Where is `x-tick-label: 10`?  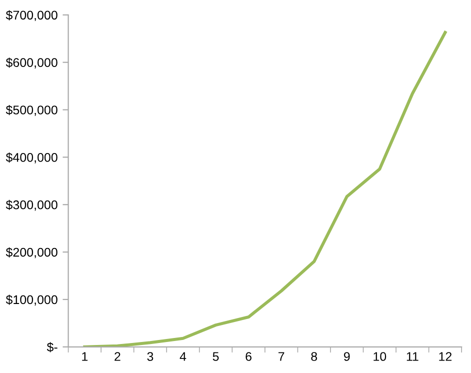
x-tick-label: 10 is located at coordinates (380, 356).